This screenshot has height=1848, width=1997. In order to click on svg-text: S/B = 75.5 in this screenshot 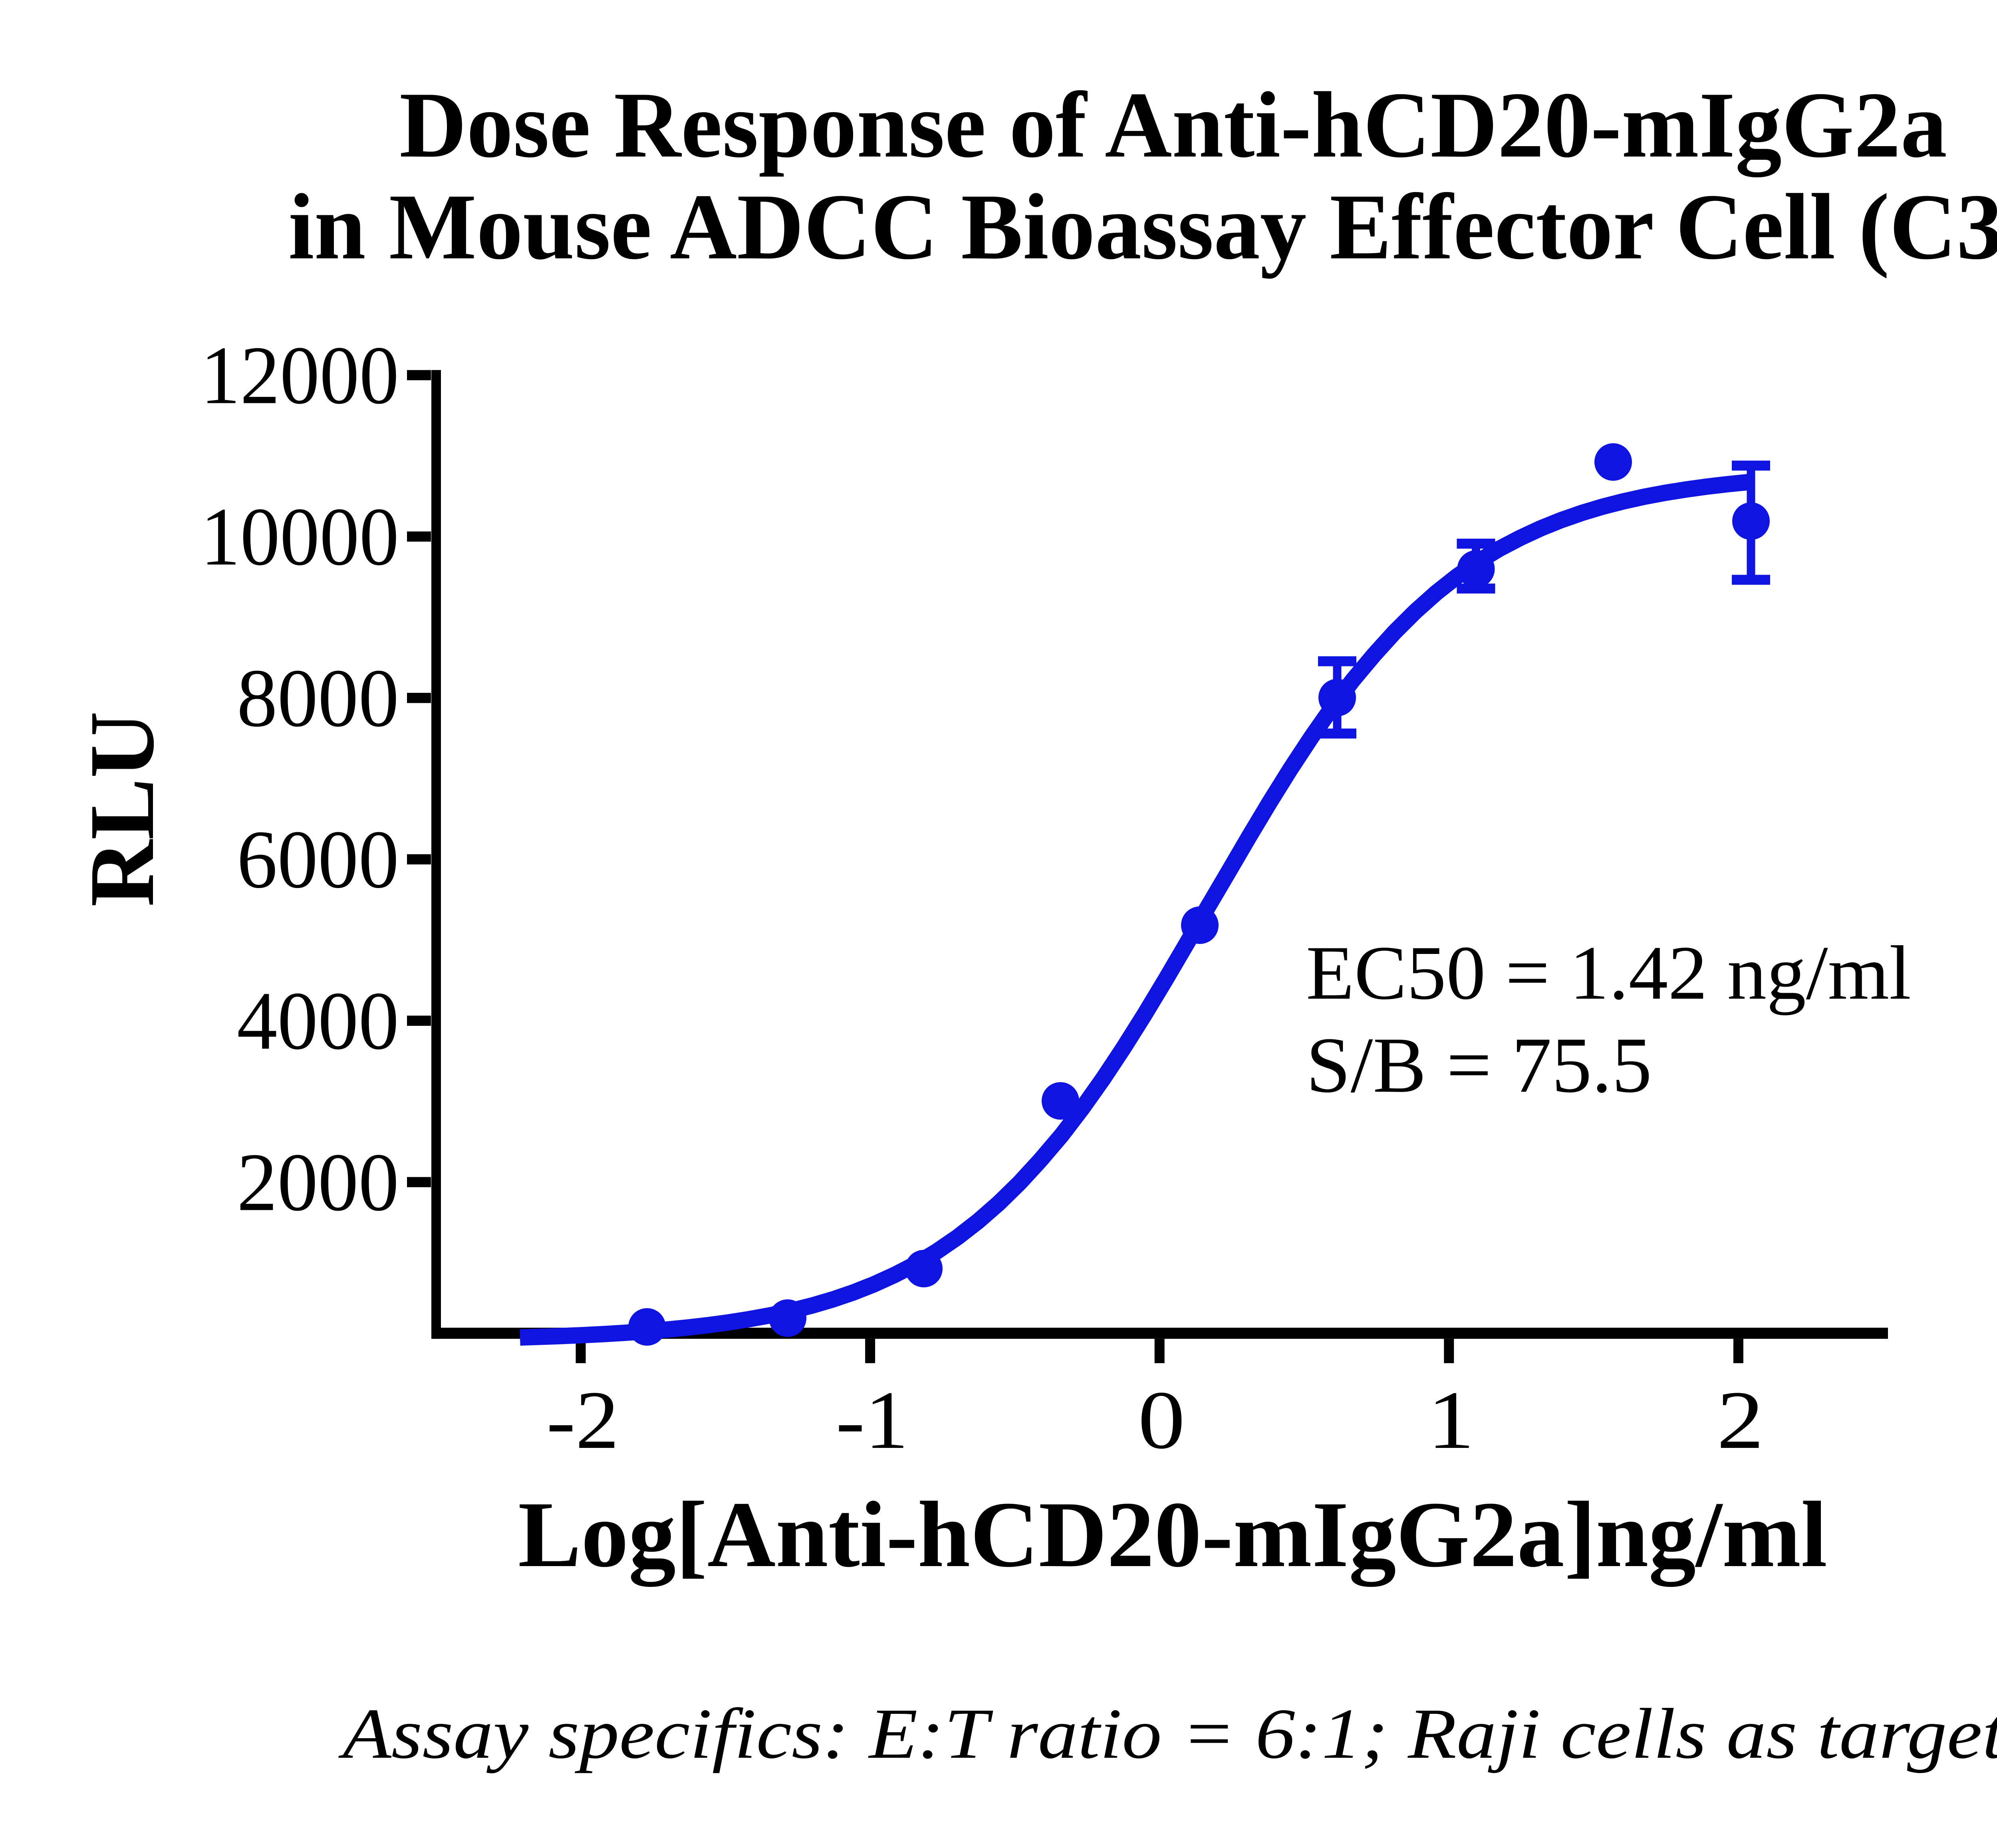, I will do `click(1479, 1065)`.